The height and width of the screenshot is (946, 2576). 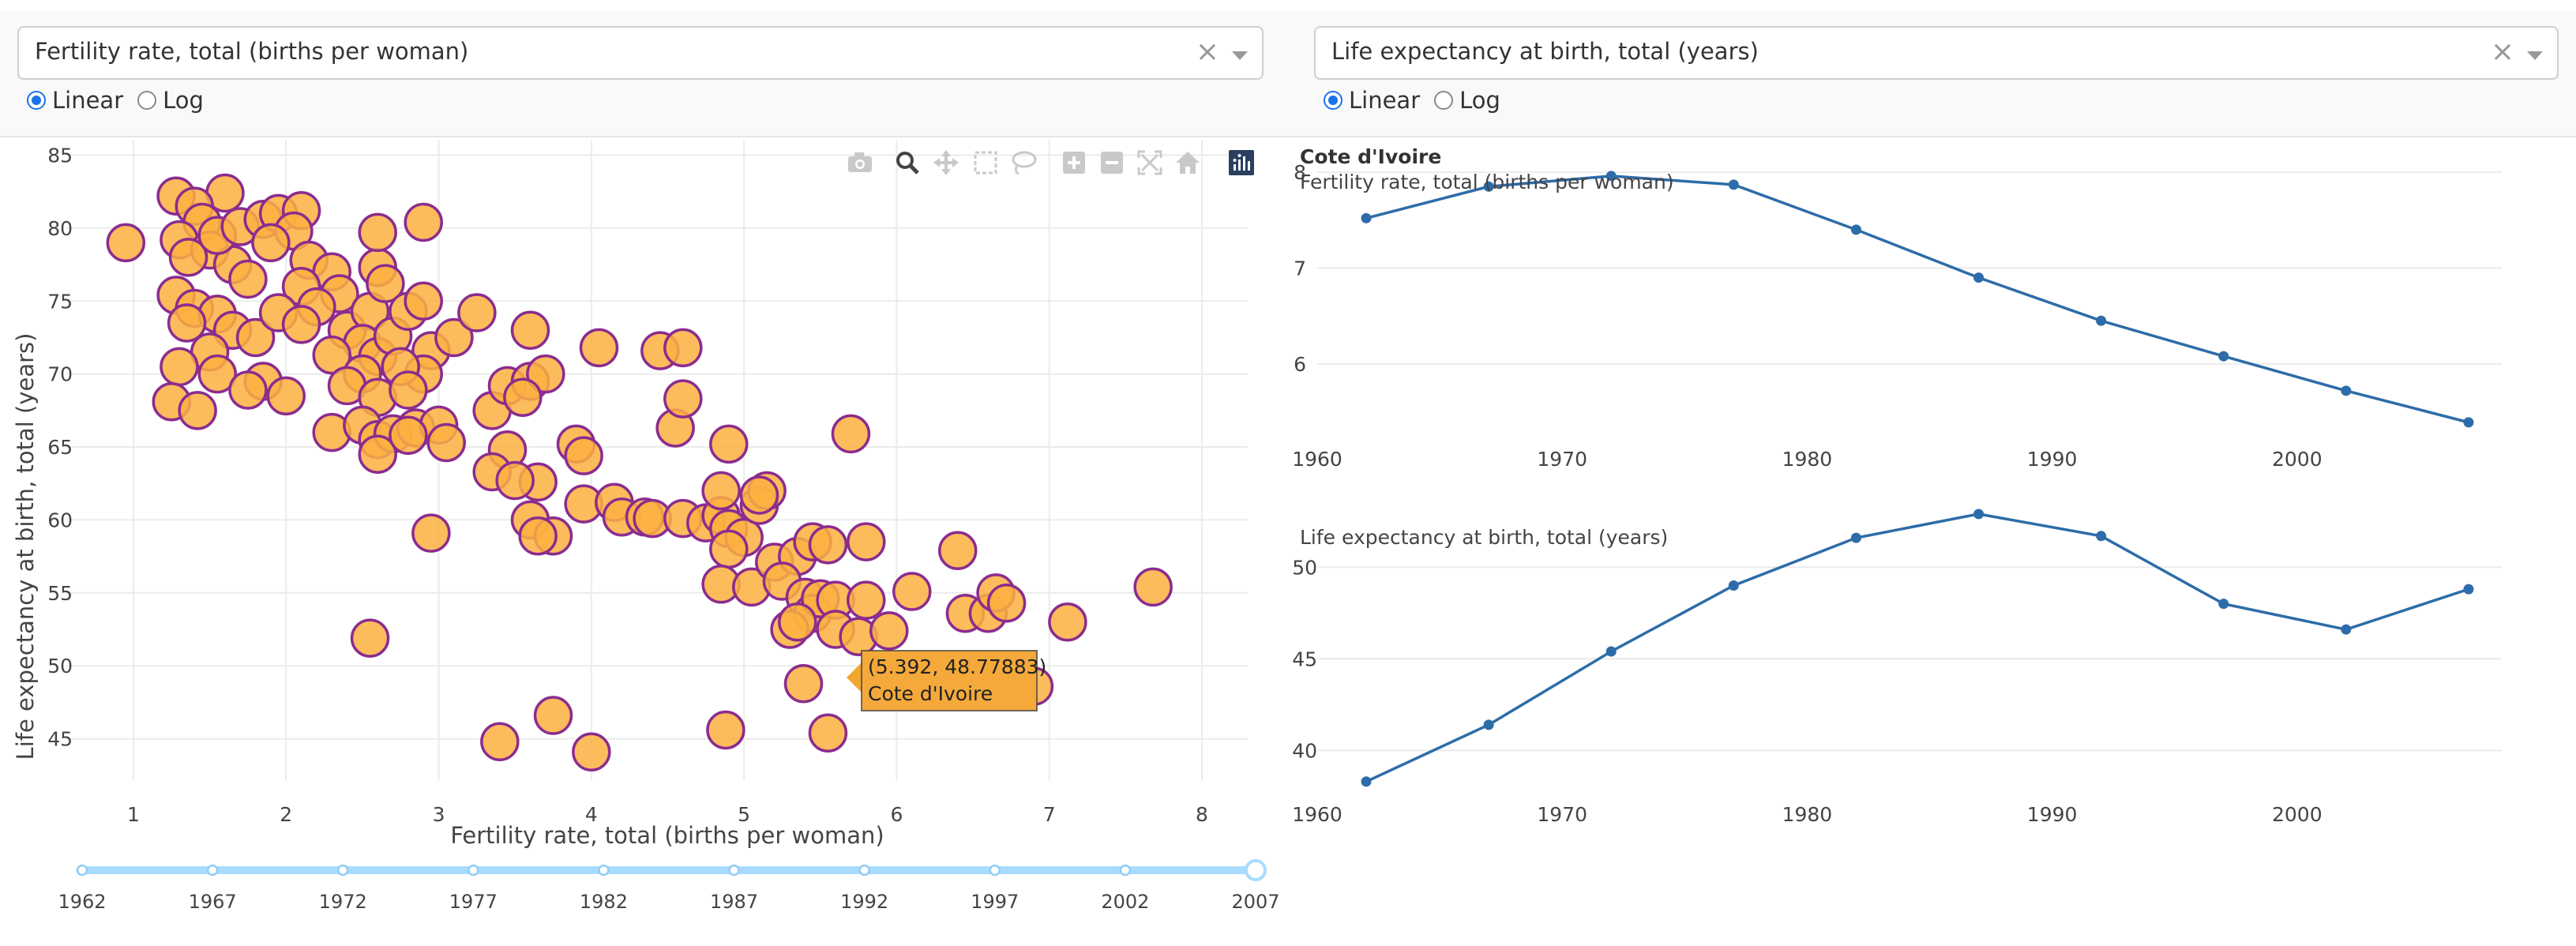 What do you see at coordinates (1479, 100) in the screenshot?
I see `y-scale-log-label: Log` at bounding box center [1479, 100].